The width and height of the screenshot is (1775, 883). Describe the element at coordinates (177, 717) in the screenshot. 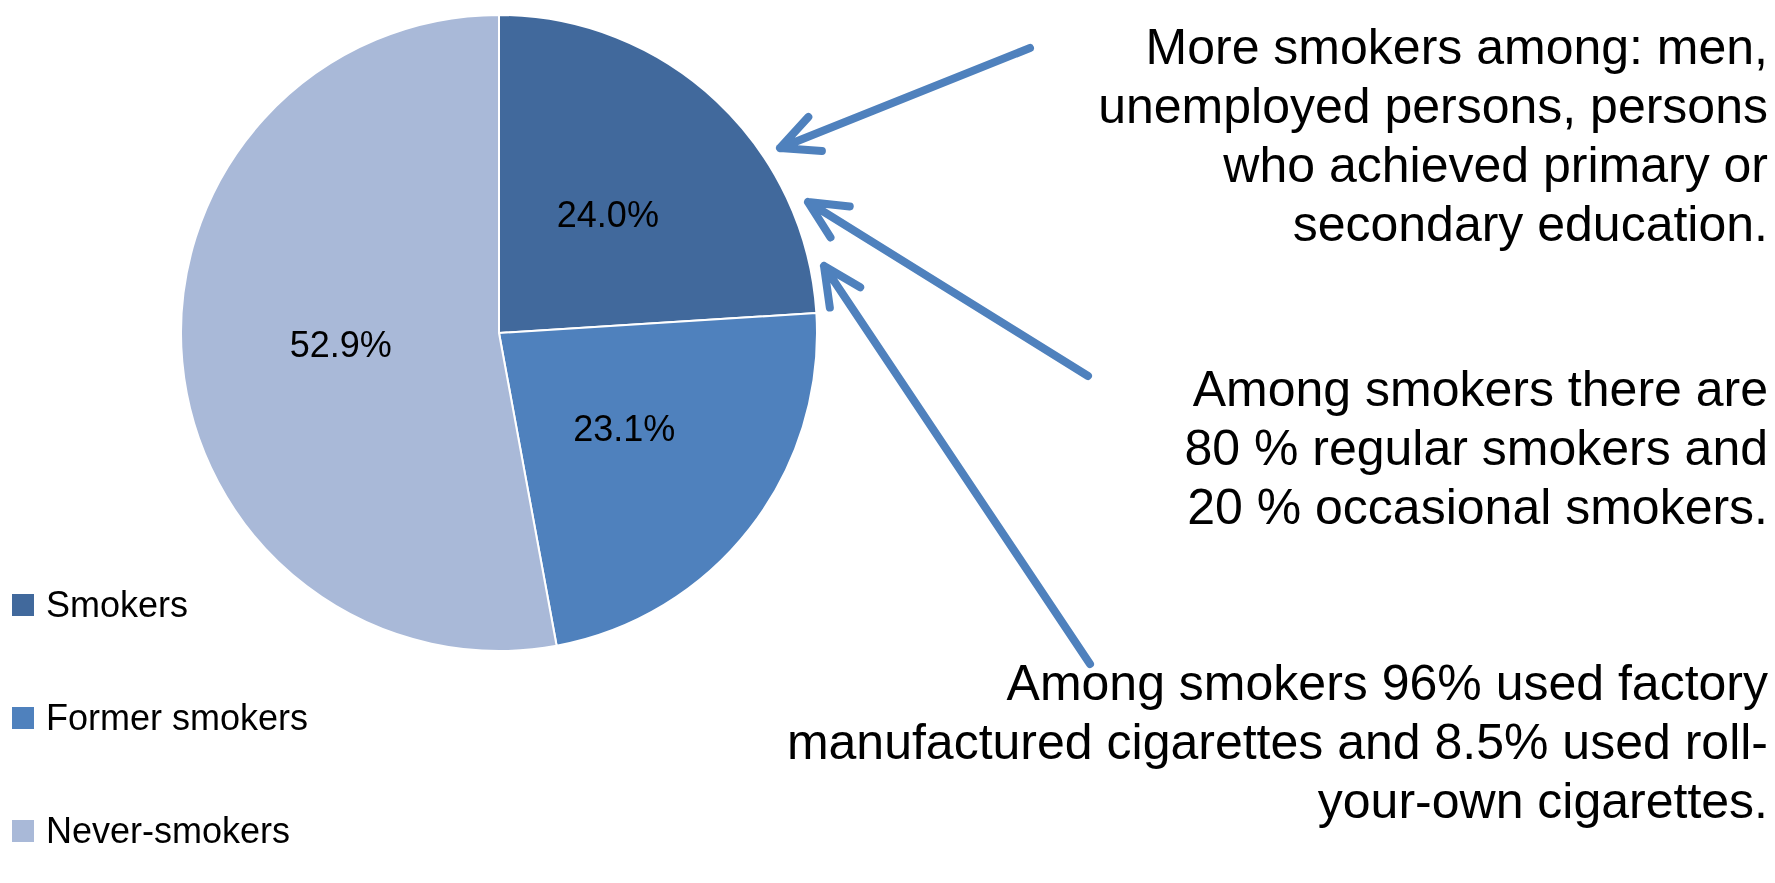

I see `legend-label: Former smokers` at that location.